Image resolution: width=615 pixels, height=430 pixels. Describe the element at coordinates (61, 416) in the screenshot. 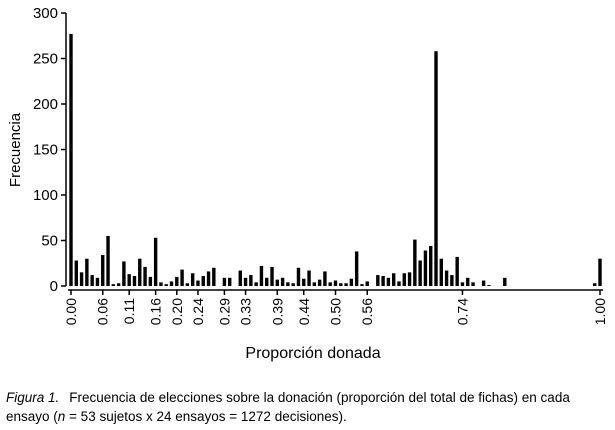

I see `caption-n-symbol: n` at that location.